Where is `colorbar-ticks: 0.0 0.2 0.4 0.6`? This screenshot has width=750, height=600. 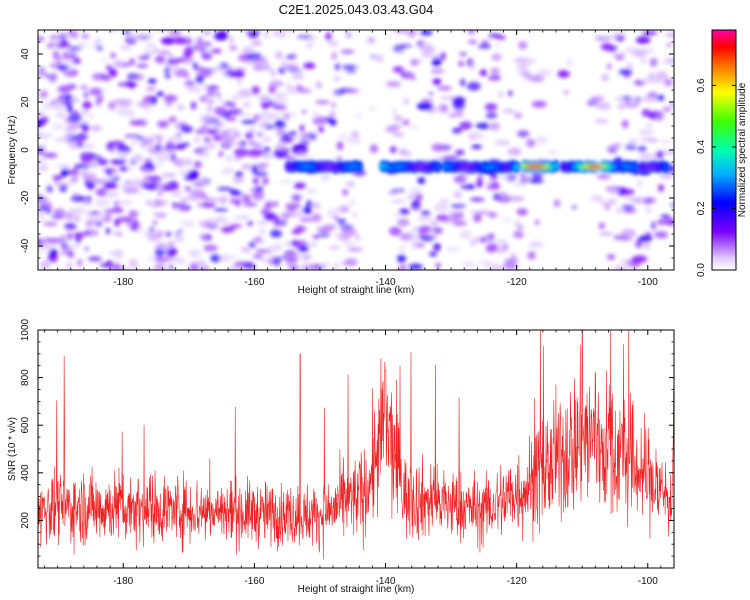
colorbar-ticks: 0.0 0.2 0.4 0.6 is located at coordinates (716, 177).